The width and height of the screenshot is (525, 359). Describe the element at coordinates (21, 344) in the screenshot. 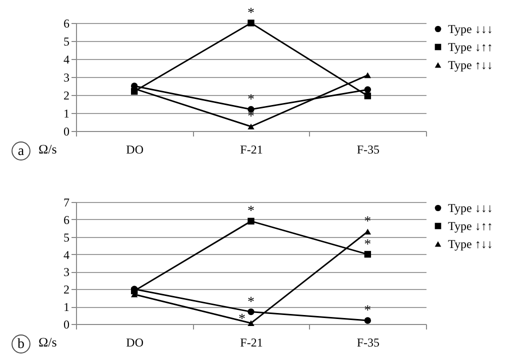

I see `text: b` at that location.